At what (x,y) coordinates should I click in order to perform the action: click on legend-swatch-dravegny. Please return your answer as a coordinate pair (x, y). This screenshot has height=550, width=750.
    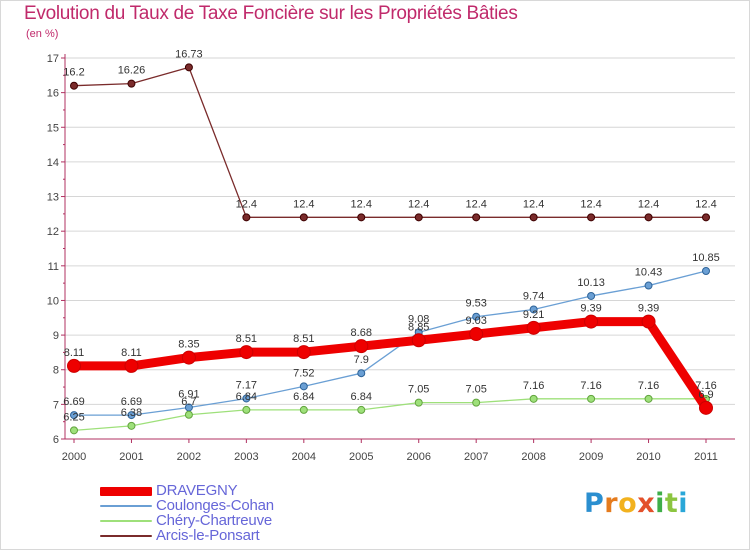
    Looking at the image, I should click on (126, 491).